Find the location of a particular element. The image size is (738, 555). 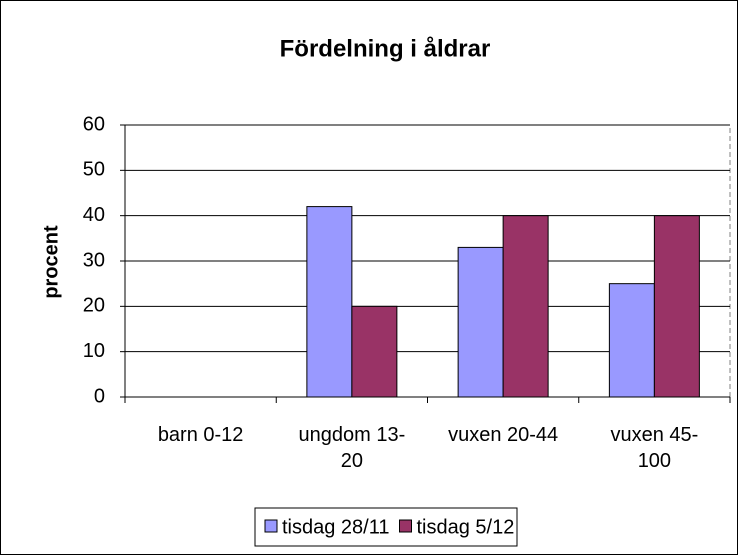

y-axis-label: procent is located at coordinates (51, 262).